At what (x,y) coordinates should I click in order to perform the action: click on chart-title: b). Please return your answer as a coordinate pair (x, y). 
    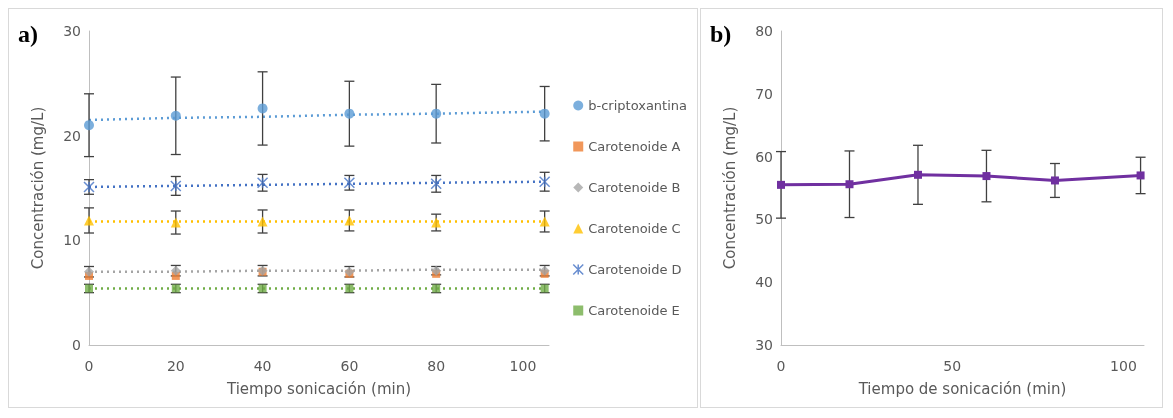
    Looking at the image, I should click on (721, 34).